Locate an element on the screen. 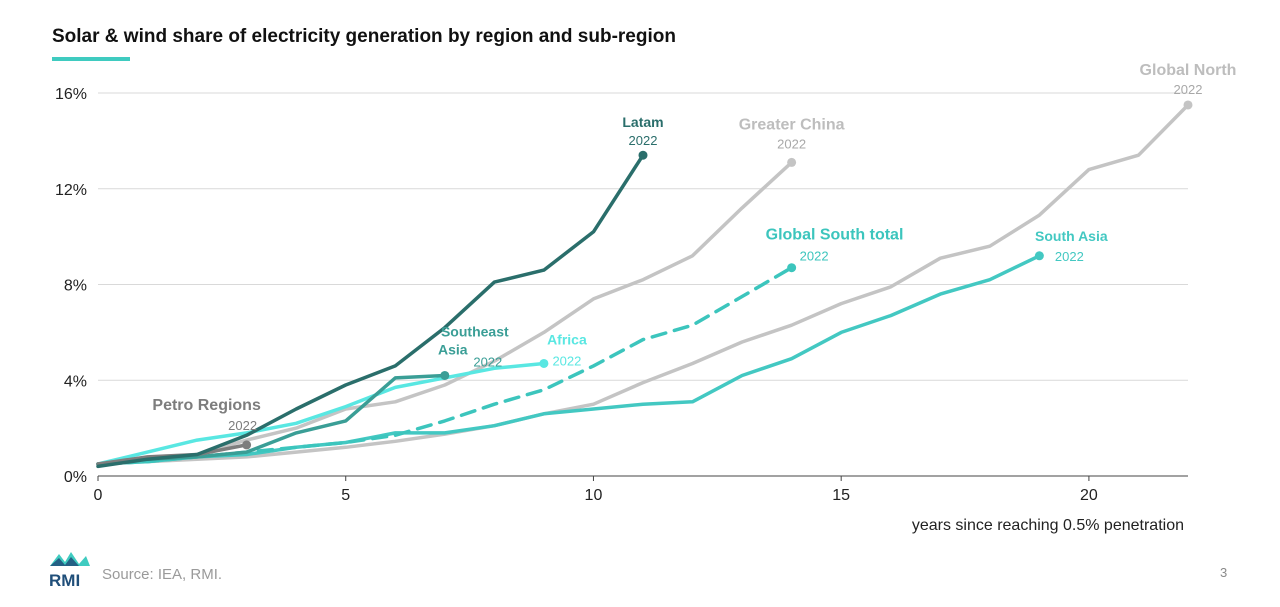  logo-text: RMI is located at coordinates (64, 579).